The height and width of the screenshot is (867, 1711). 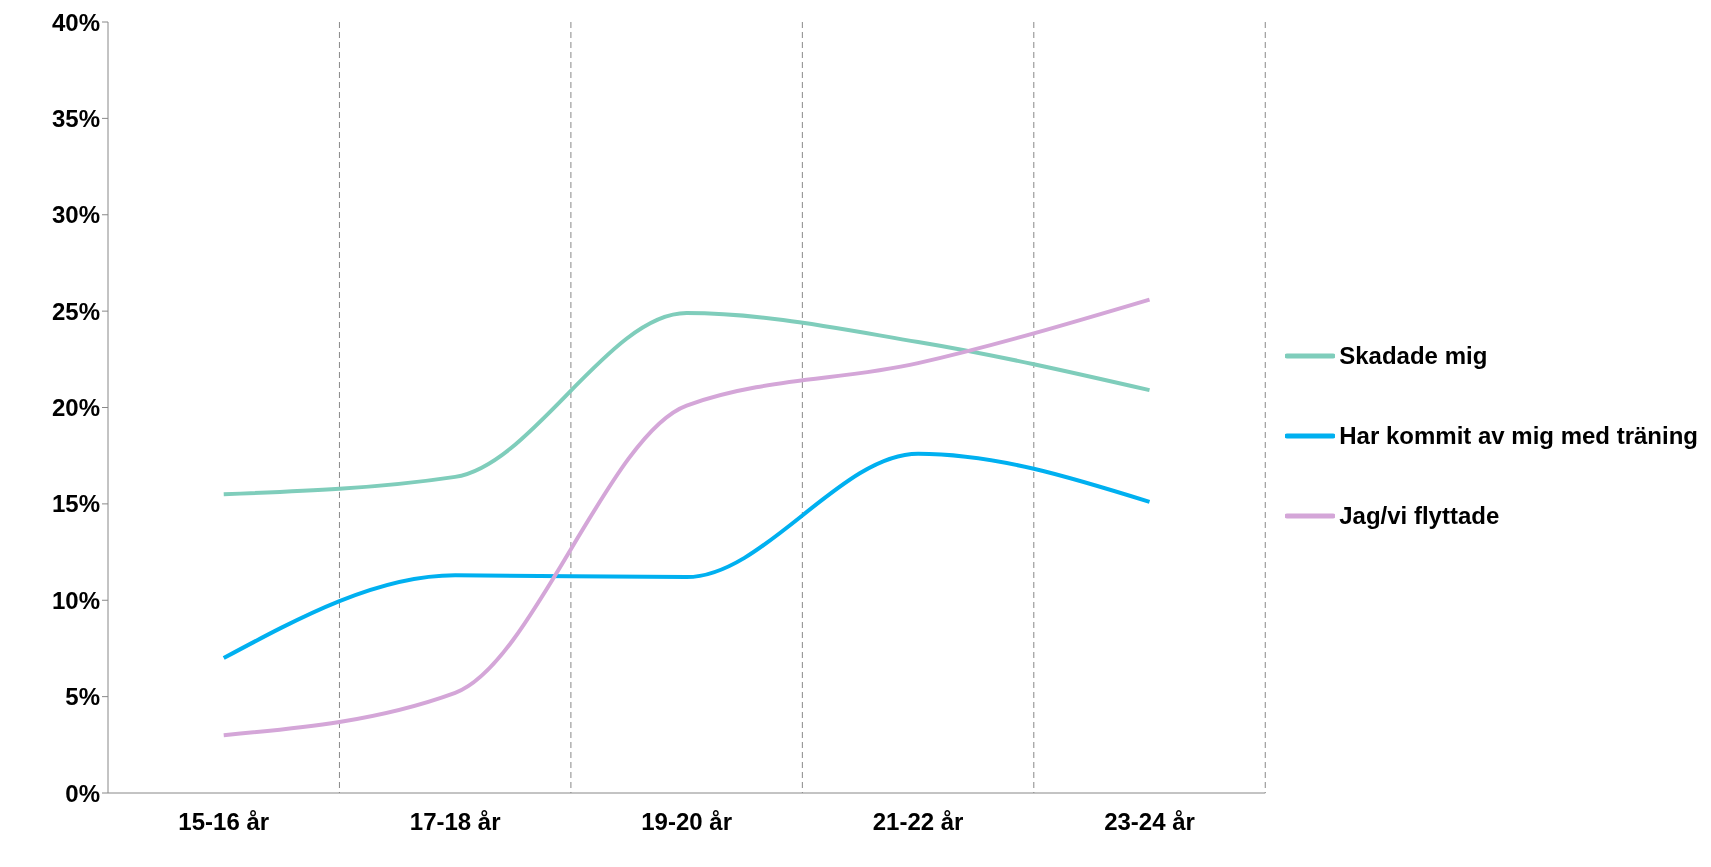 I want to click on x-tick-label: 21-22 år, so click(x=918, y=822).